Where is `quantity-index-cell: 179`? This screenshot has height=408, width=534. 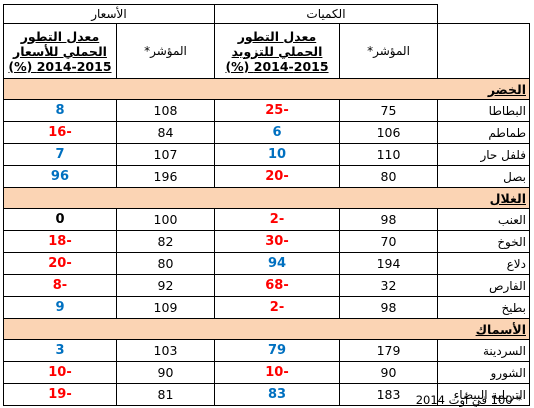
quantity-index-cell: 179 is located at coordinates (388, 350).